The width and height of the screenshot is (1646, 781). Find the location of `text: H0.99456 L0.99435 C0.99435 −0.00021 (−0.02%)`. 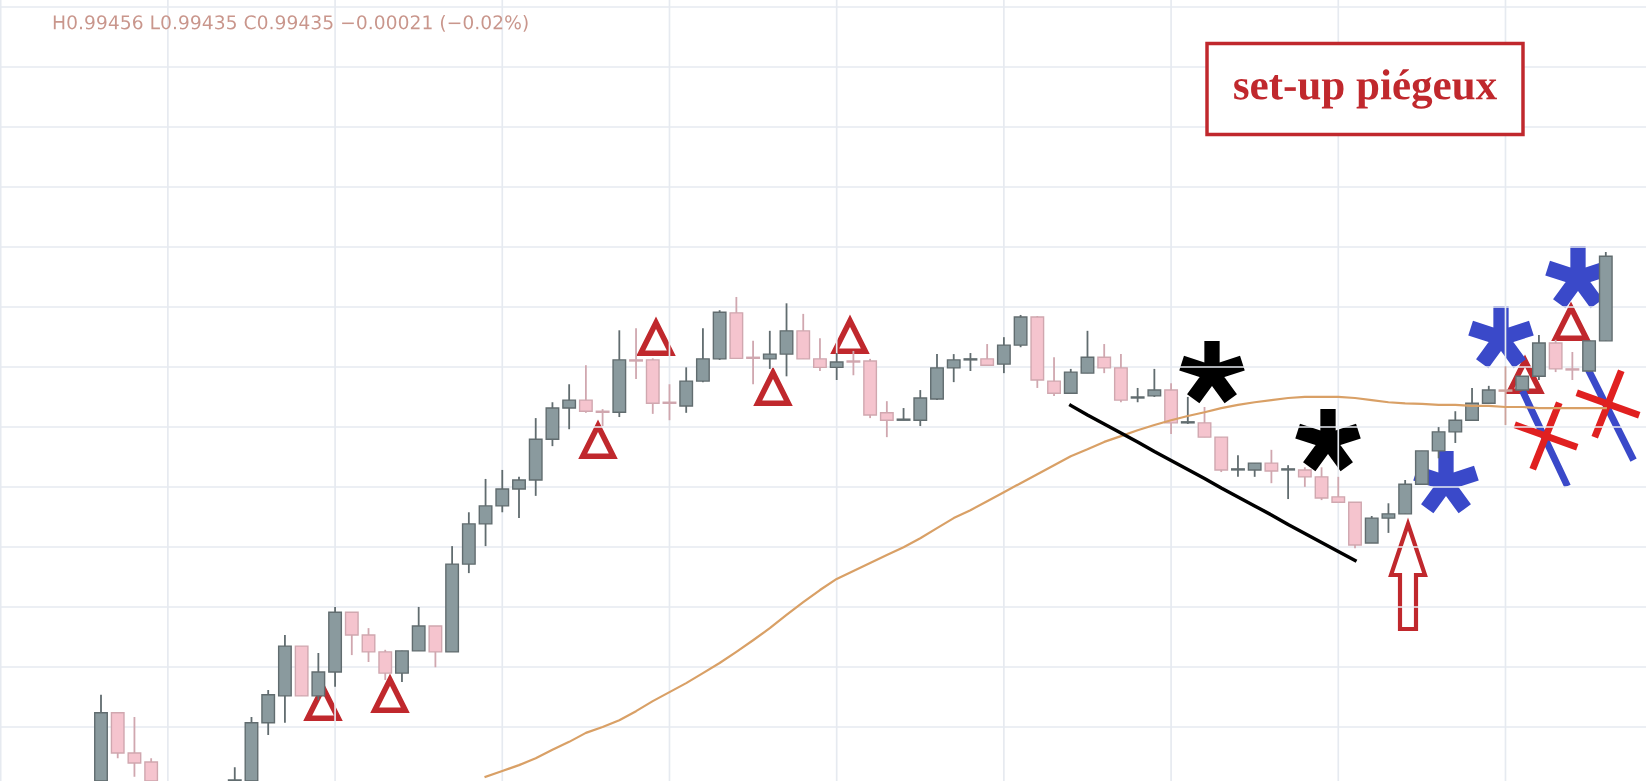

text: H0.99456 L0.99435 C0.99435 −0.00021 (−0.02%) is located at coordinates (290, 23).